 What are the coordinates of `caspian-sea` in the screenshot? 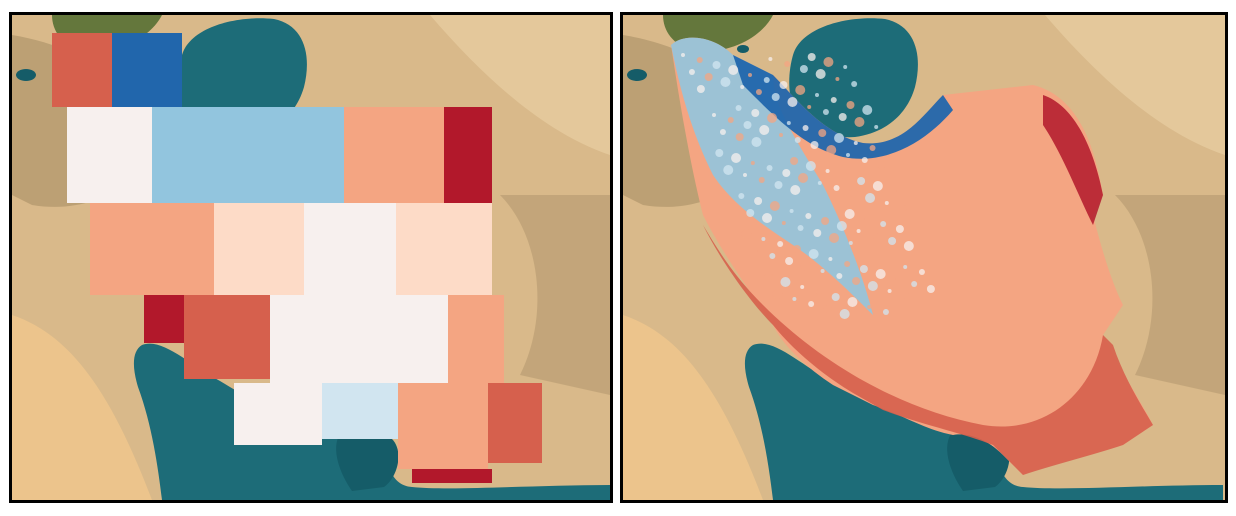 It's located at (853, 78).